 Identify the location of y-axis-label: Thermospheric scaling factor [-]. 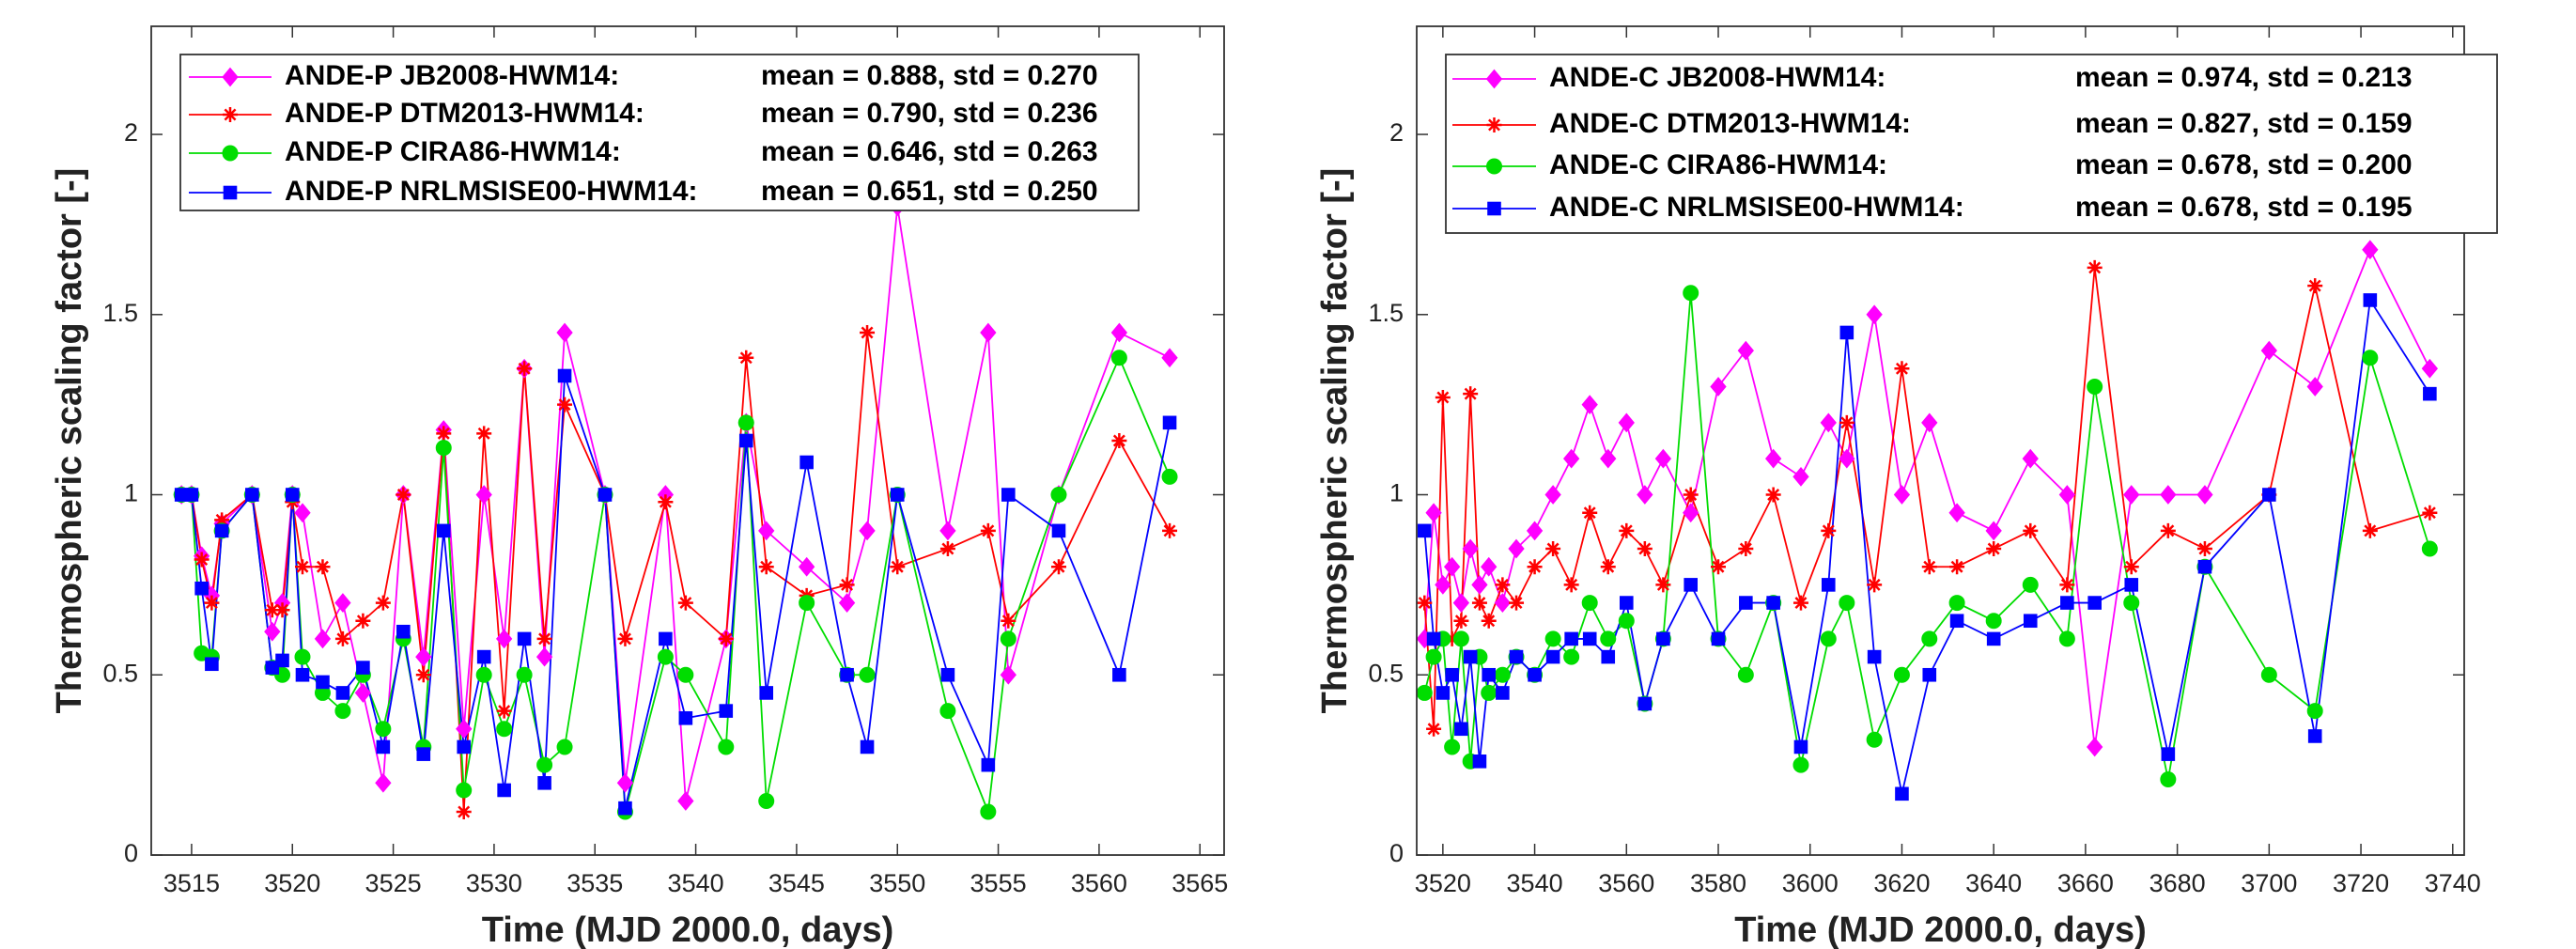
(1335, 441).